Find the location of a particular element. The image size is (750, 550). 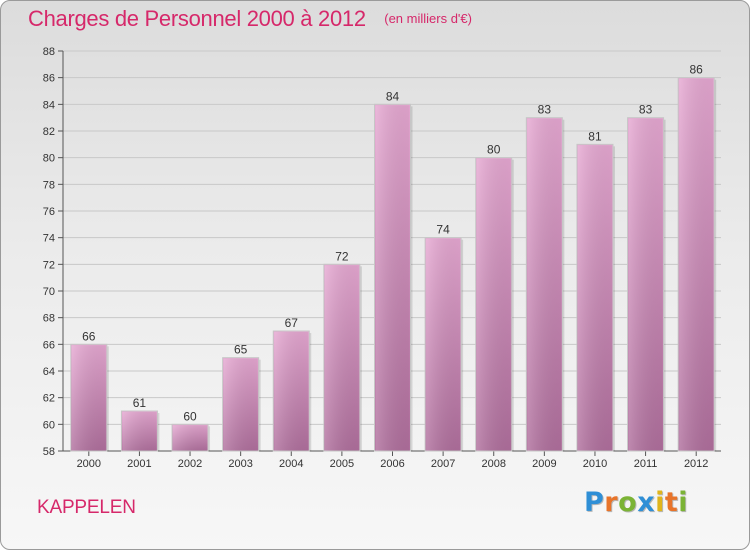

y-tick-label: 74 is located at coordinates (49, 239).